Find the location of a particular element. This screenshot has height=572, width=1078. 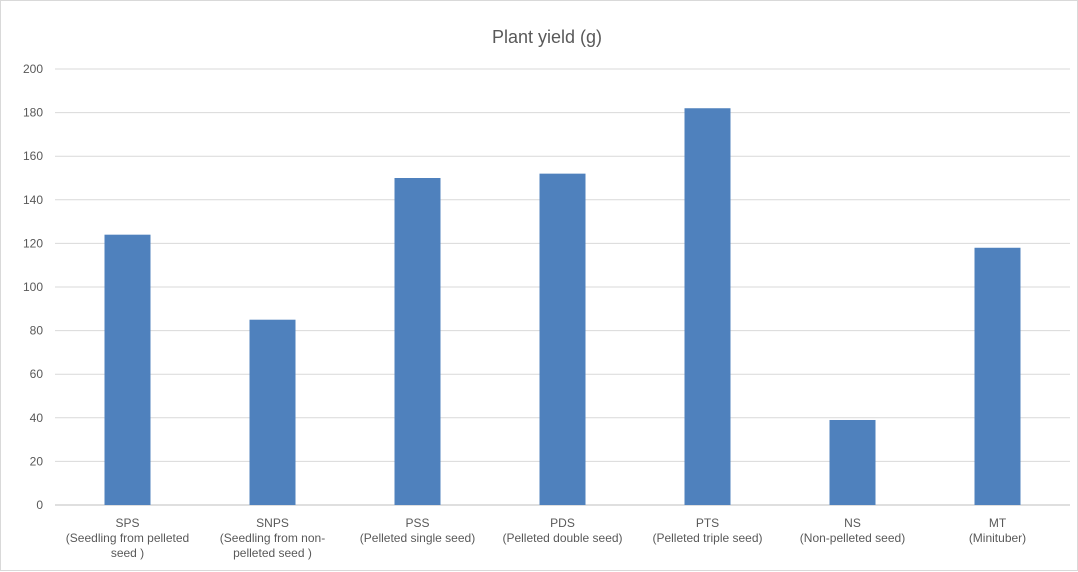

y-tick-label: 180 is located at coordinates (33, 113).